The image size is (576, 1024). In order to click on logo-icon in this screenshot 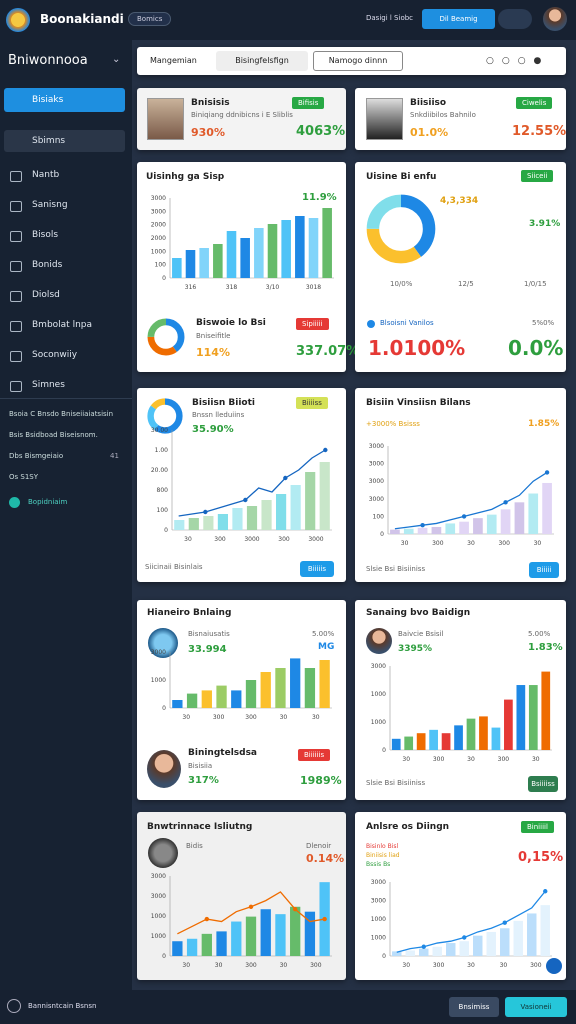, I will do `click(18, 20)`.